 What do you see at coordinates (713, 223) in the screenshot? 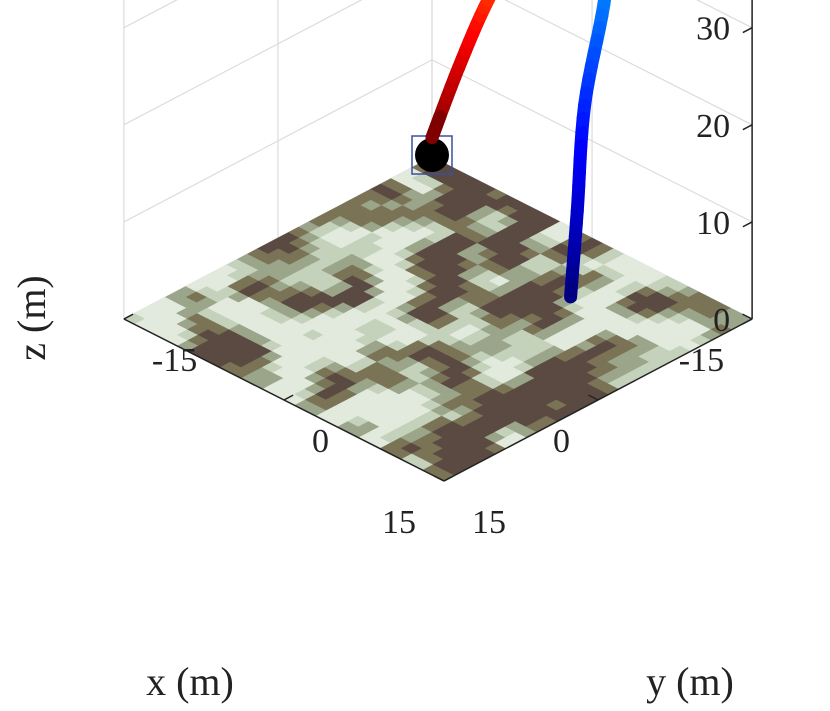
I see `z-tick-label: 10` at bounding box center [713, 223].